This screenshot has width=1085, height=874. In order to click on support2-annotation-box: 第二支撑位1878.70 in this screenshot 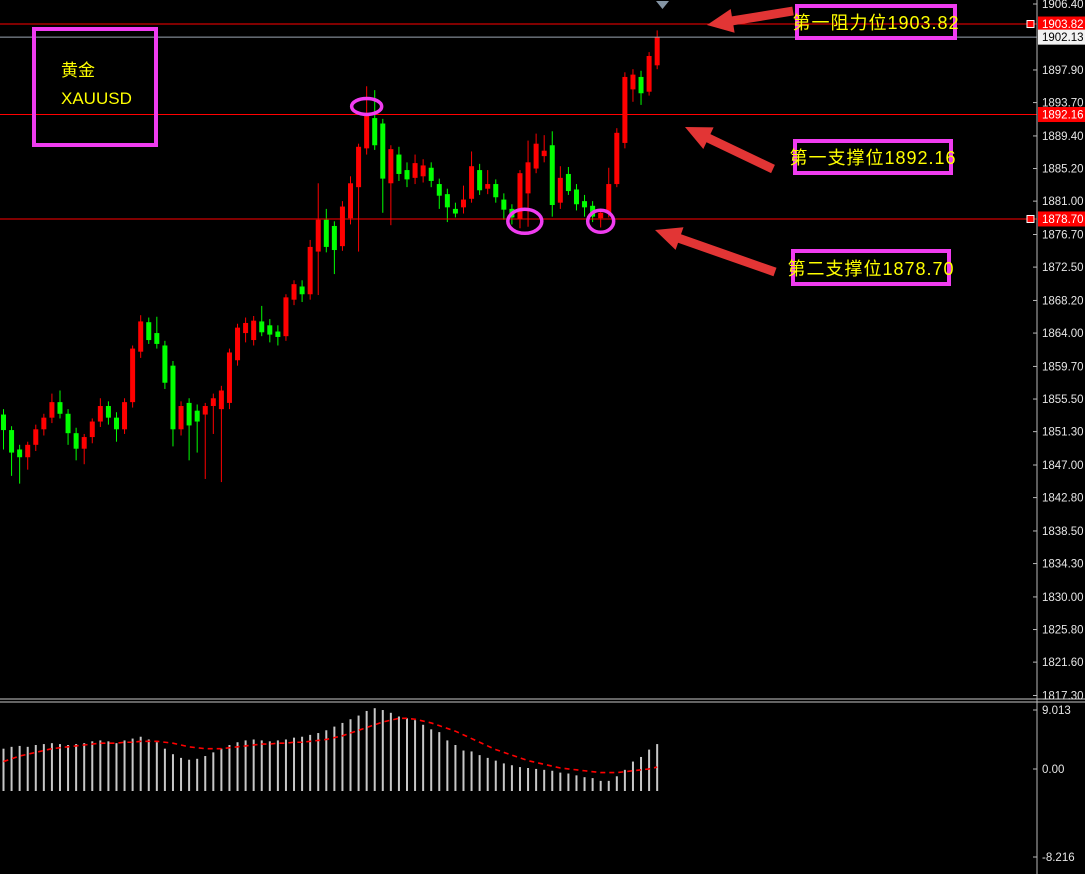, I will do `click(870, 267)`.